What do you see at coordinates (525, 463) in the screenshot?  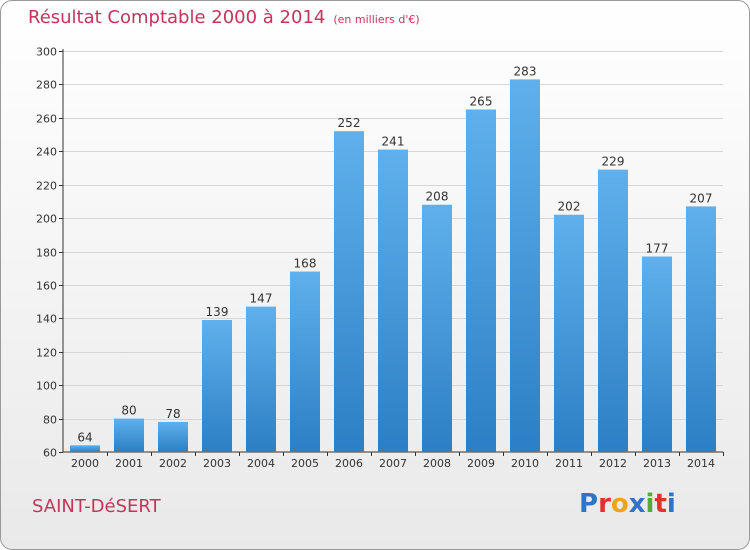 I see `x-tick-label: 2010` at bounding box center [525, 463].